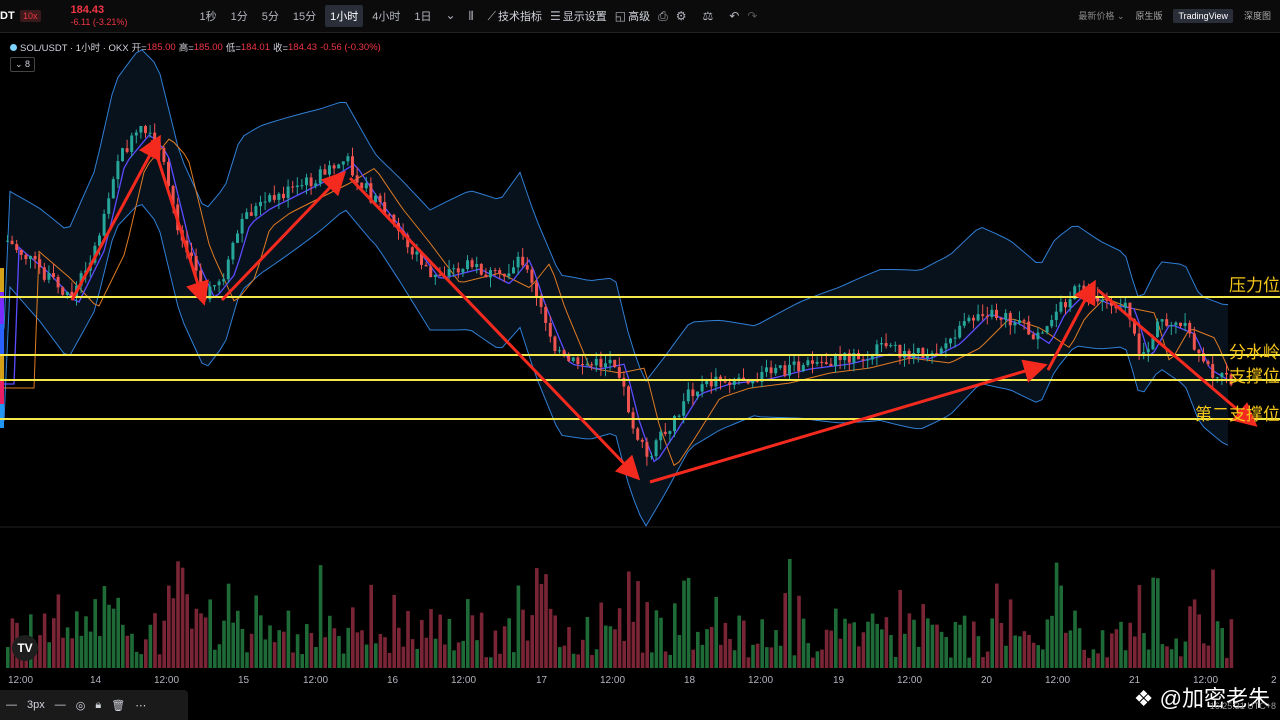  Describe the element at coordinates (80, 705) in the screenshot. I see `target-icon: ◎` at that location.